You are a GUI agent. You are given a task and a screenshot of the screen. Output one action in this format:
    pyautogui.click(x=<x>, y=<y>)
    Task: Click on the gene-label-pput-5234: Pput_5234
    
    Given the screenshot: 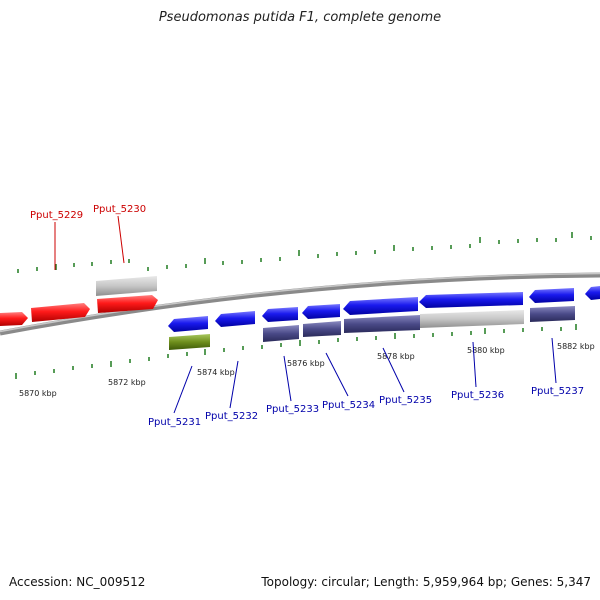 What is the action you would take?
    pyautogui.click(x=348, y=405)
    